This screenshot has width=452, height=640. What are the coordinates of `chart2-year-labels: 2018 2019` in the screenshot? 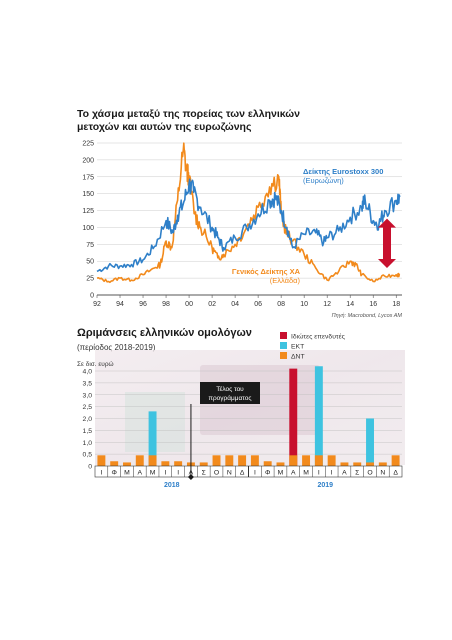 It's located at (248, 485).